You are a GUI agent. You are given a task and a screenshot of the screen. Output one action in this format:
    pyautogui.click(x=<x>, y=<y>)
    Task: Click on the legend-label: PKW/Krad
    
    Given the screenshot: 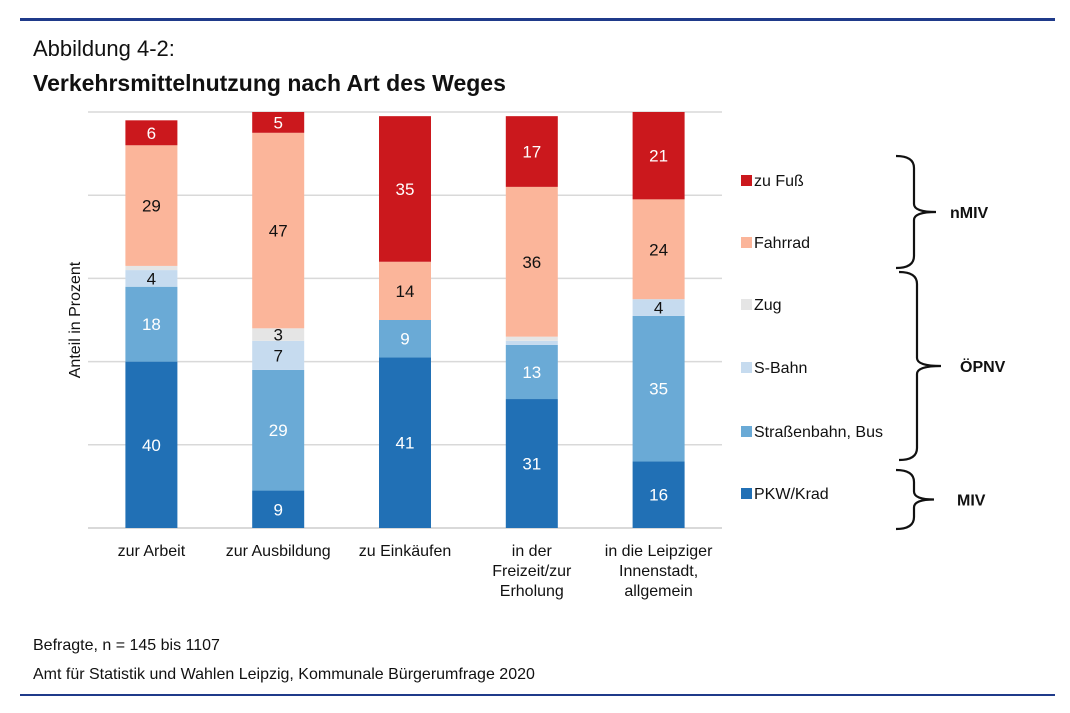 What is the action you would take?
    pyautogui.click(x=791, y=494)
    